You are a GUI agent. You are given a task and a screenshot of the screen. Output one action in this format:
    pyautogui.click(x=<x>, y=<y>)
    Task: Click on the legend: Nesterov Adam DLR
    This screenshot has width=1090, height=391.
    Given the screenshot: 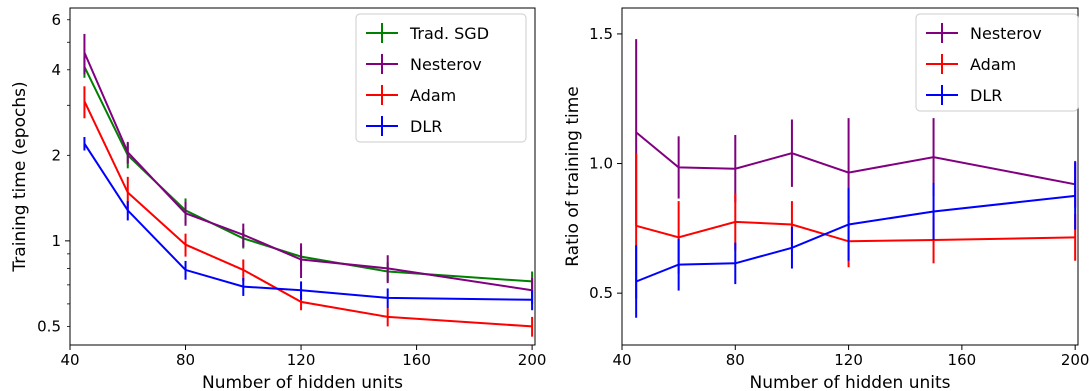 What is the action you would take?
    pyautogui.click(x=997, y=62)
    